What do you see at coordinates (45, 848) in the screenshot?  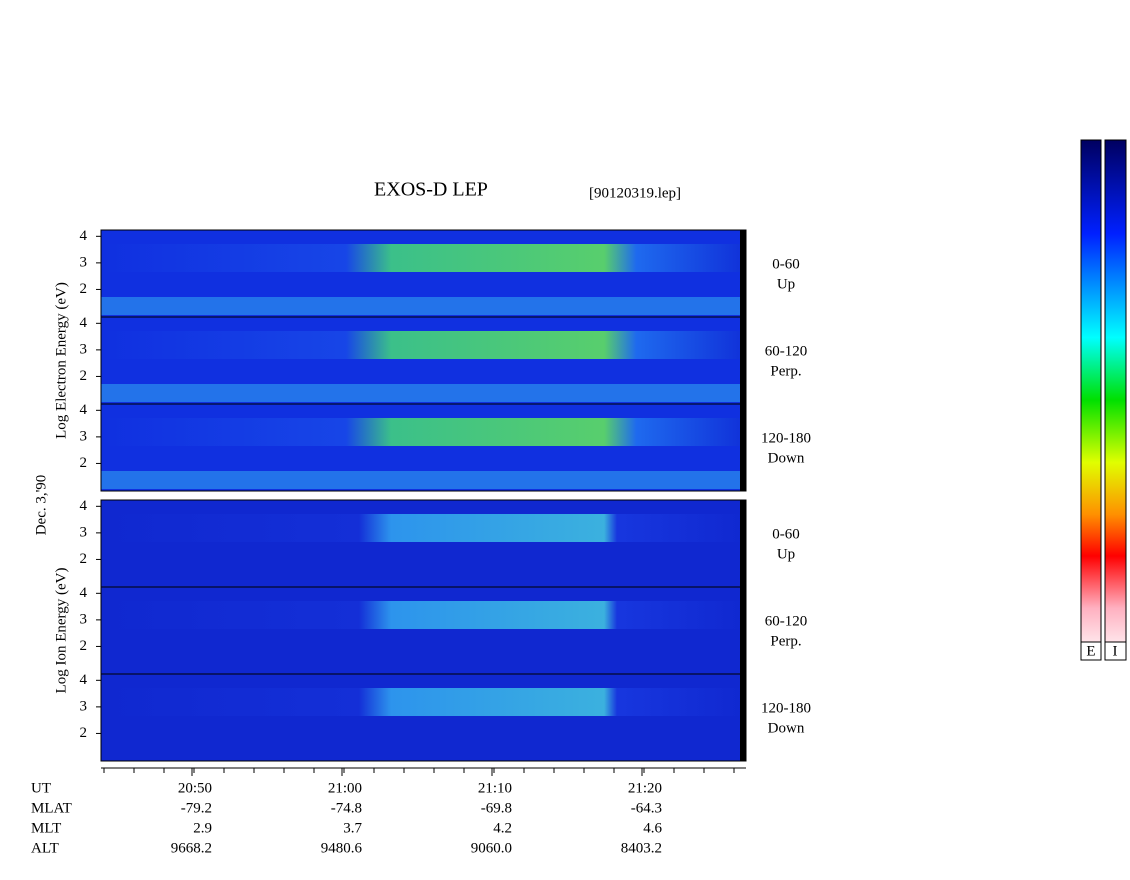 I see `ephemeris-name: ALT` at bounding box center [45, 848].